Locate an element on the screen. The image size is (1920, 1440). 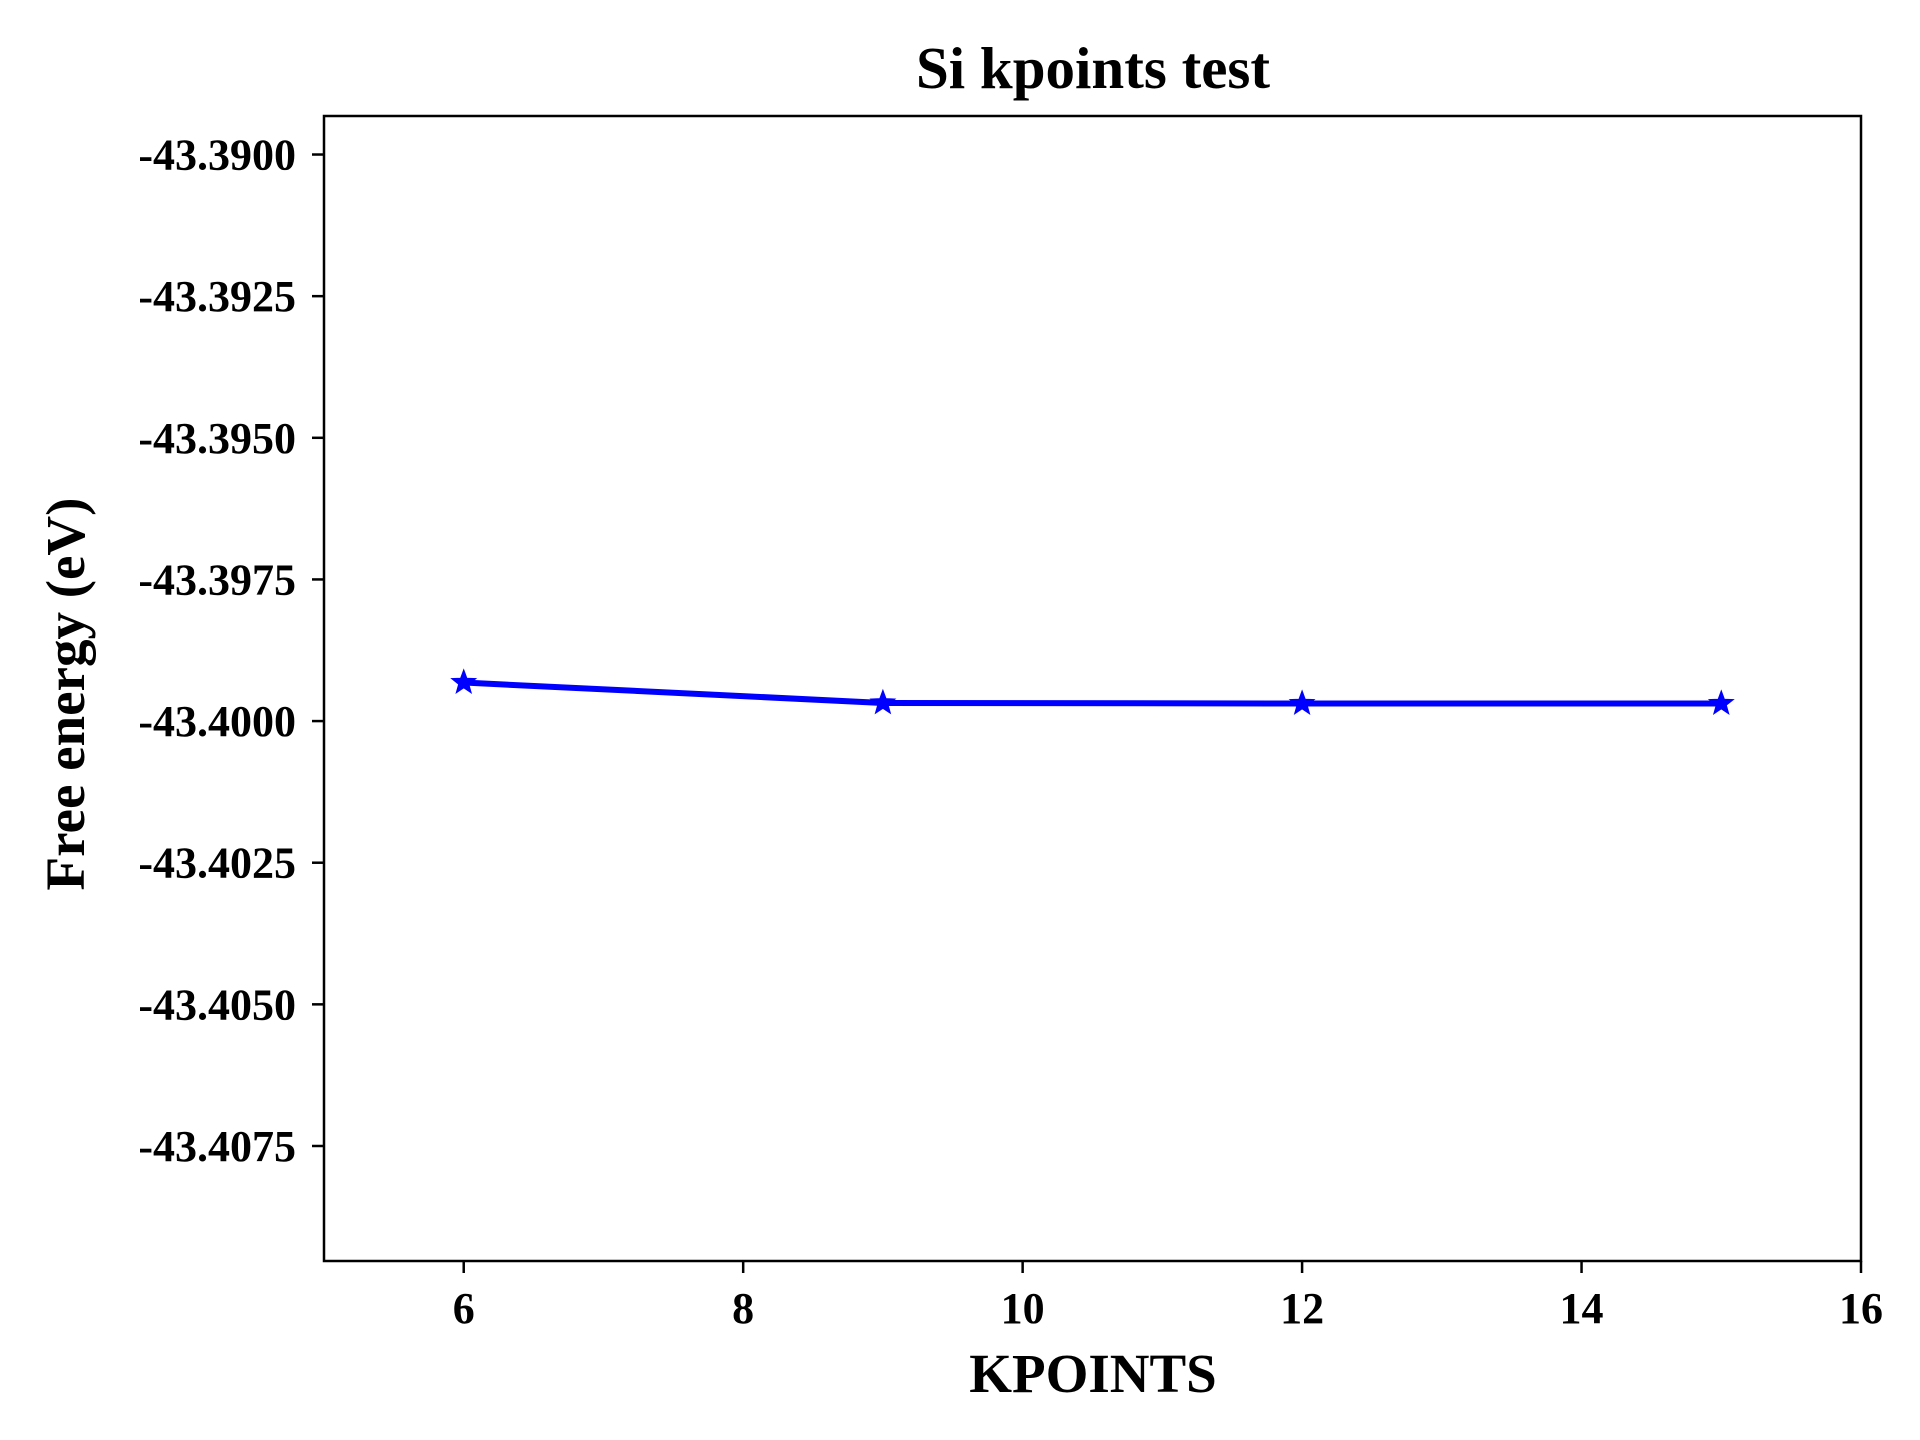
x-tick-label: 16 is located at coordinates (1861, 1308).